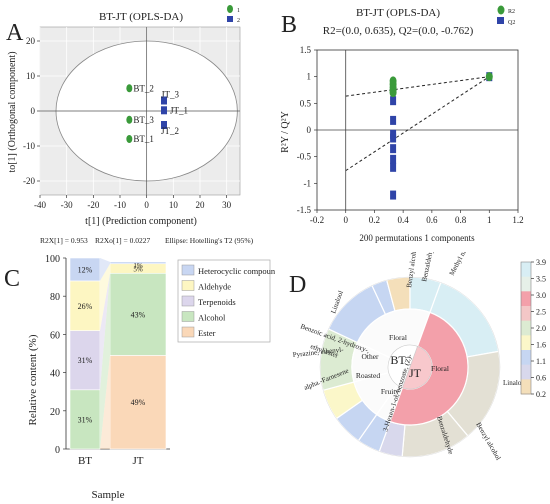 This screenshot has height=504, width=550. What do you see at coordinates (374, 220) in the screenshot?
I see `x-tick-label: 0.2` at bounding box center [374, 220].